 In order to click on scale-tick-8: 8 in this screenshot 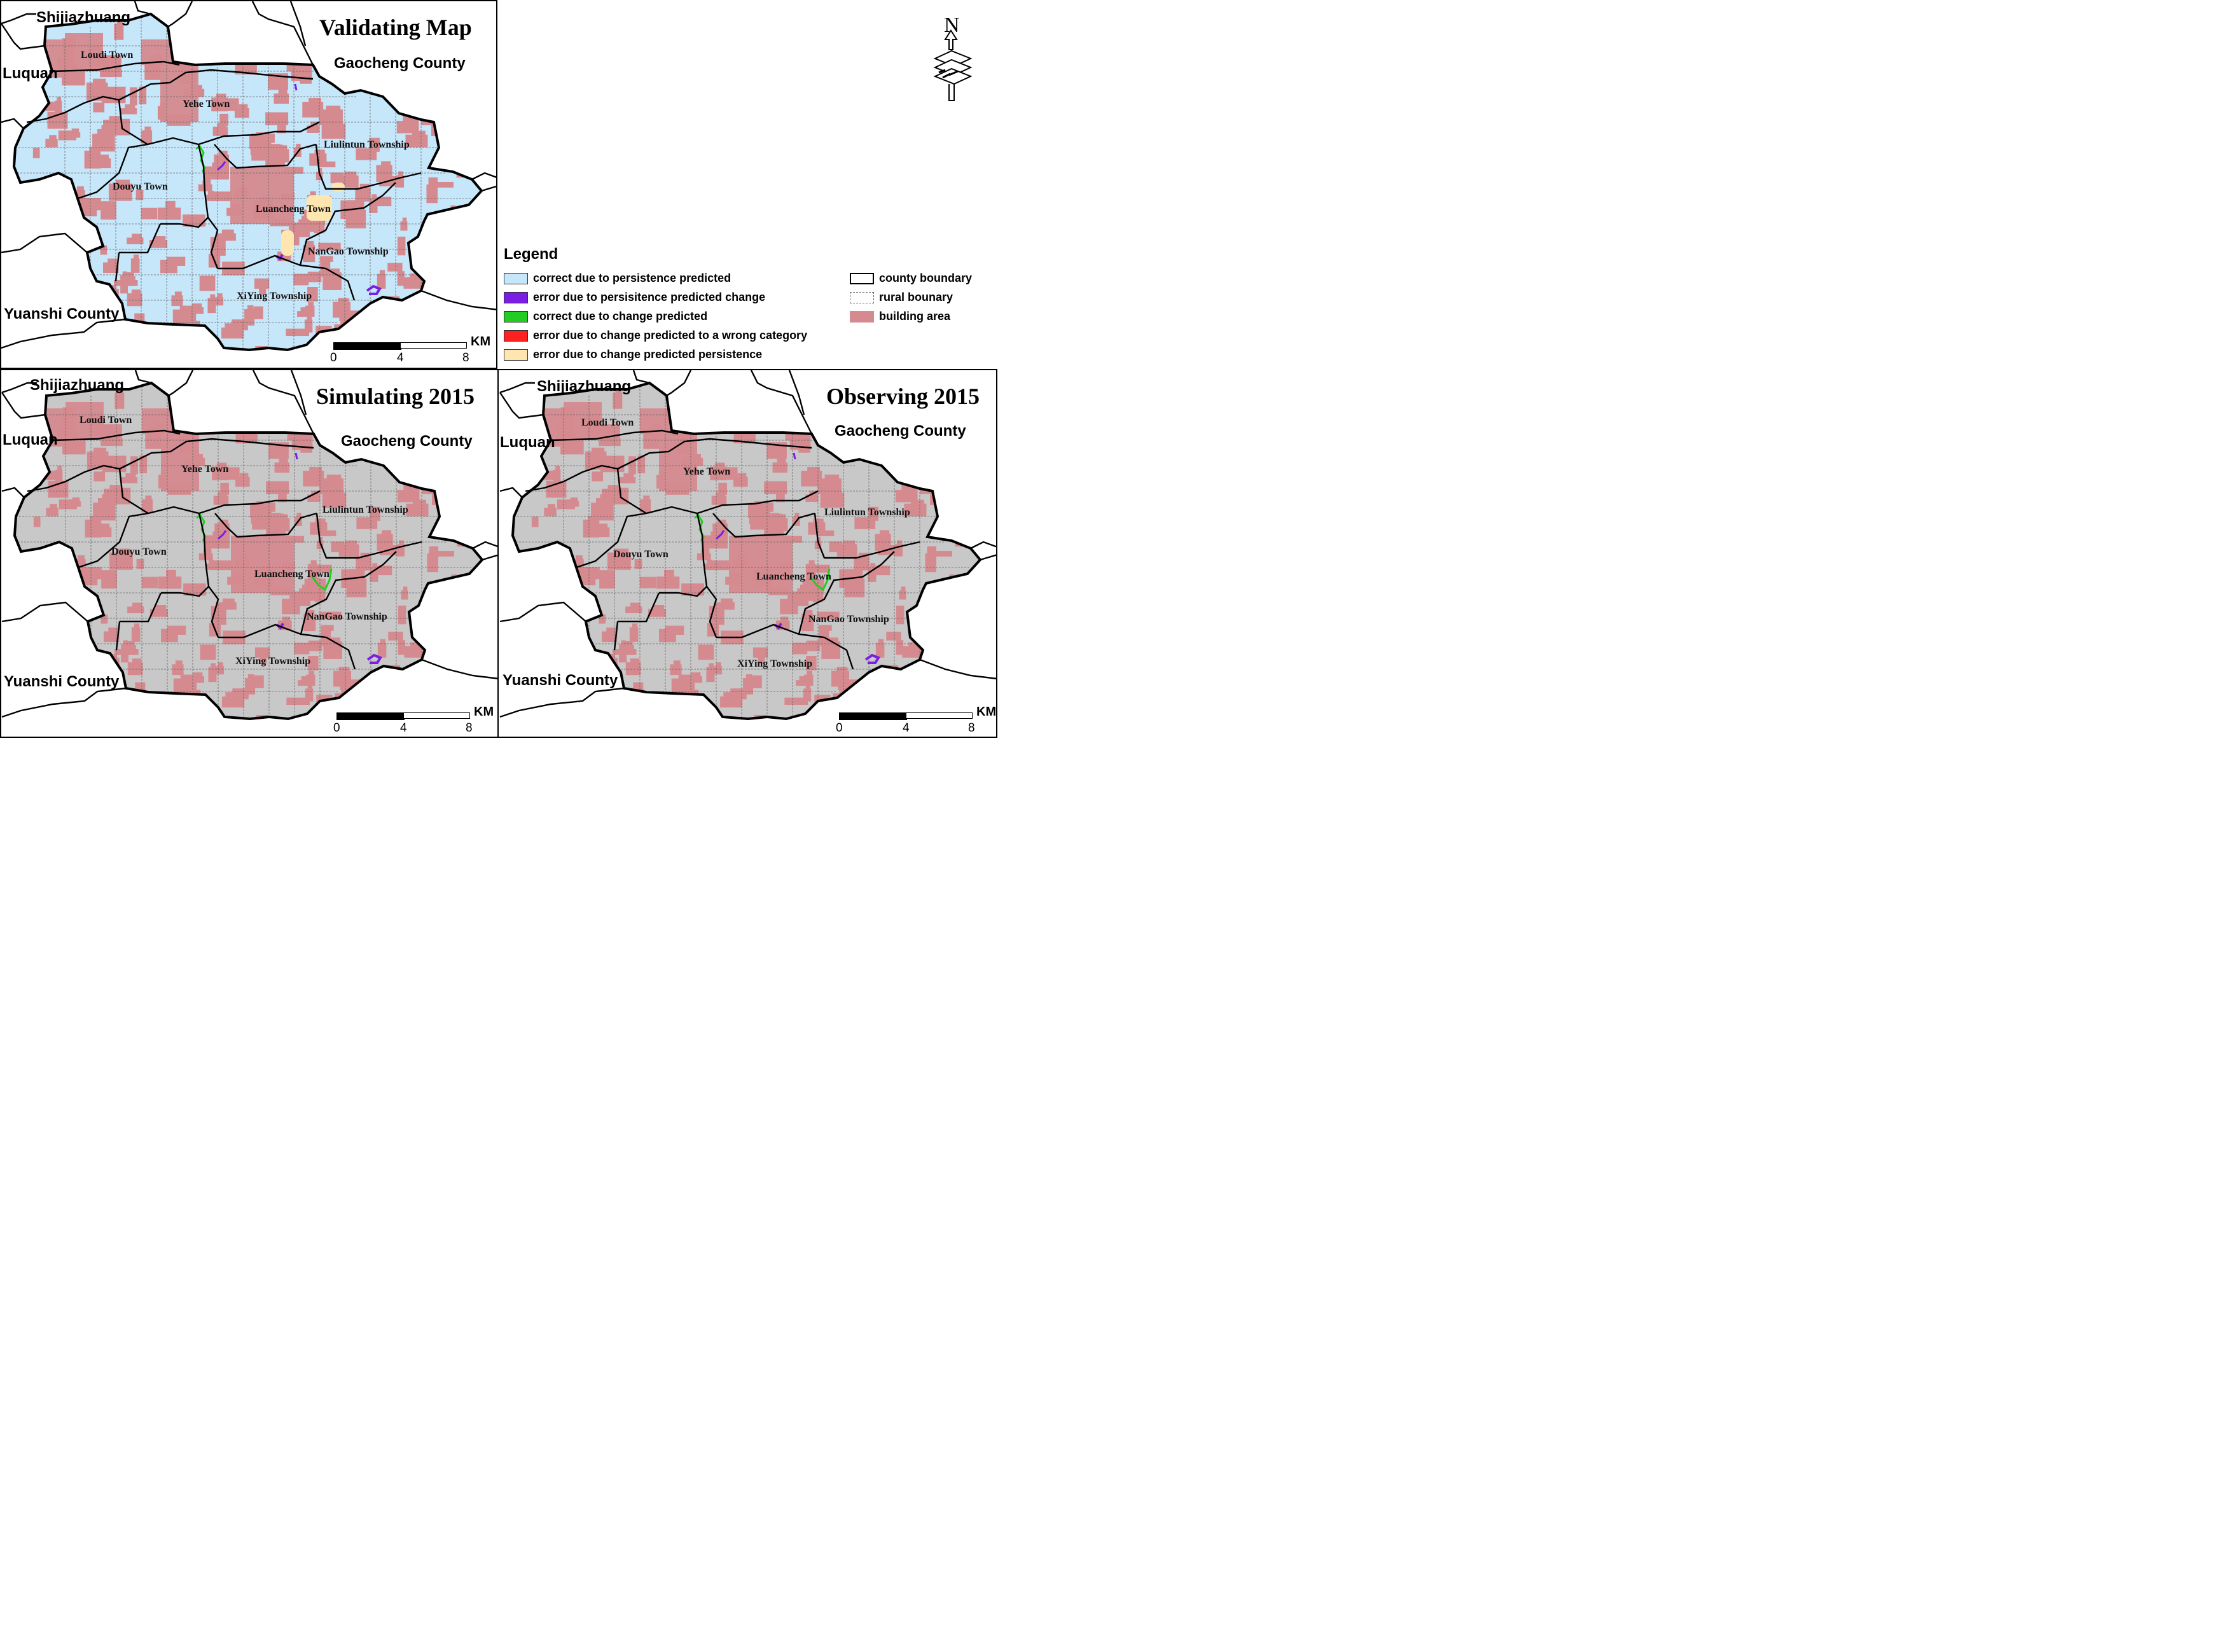, I will do `click(971, 728)`.